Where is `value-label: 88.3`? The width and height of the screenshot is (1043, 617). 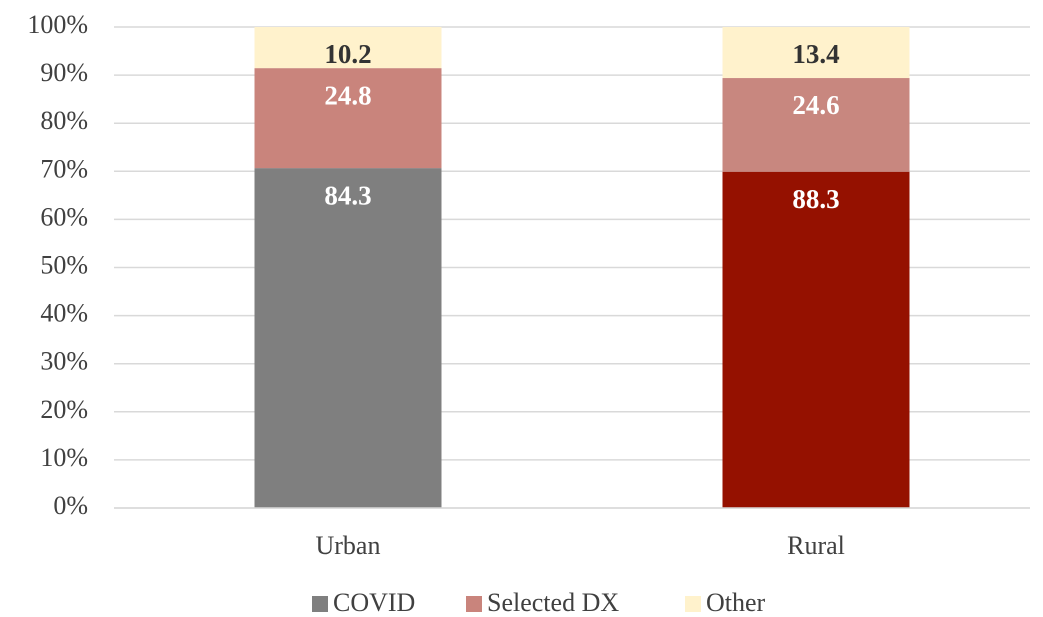 value-label: 88.3 is located at coordinates (815, 199).